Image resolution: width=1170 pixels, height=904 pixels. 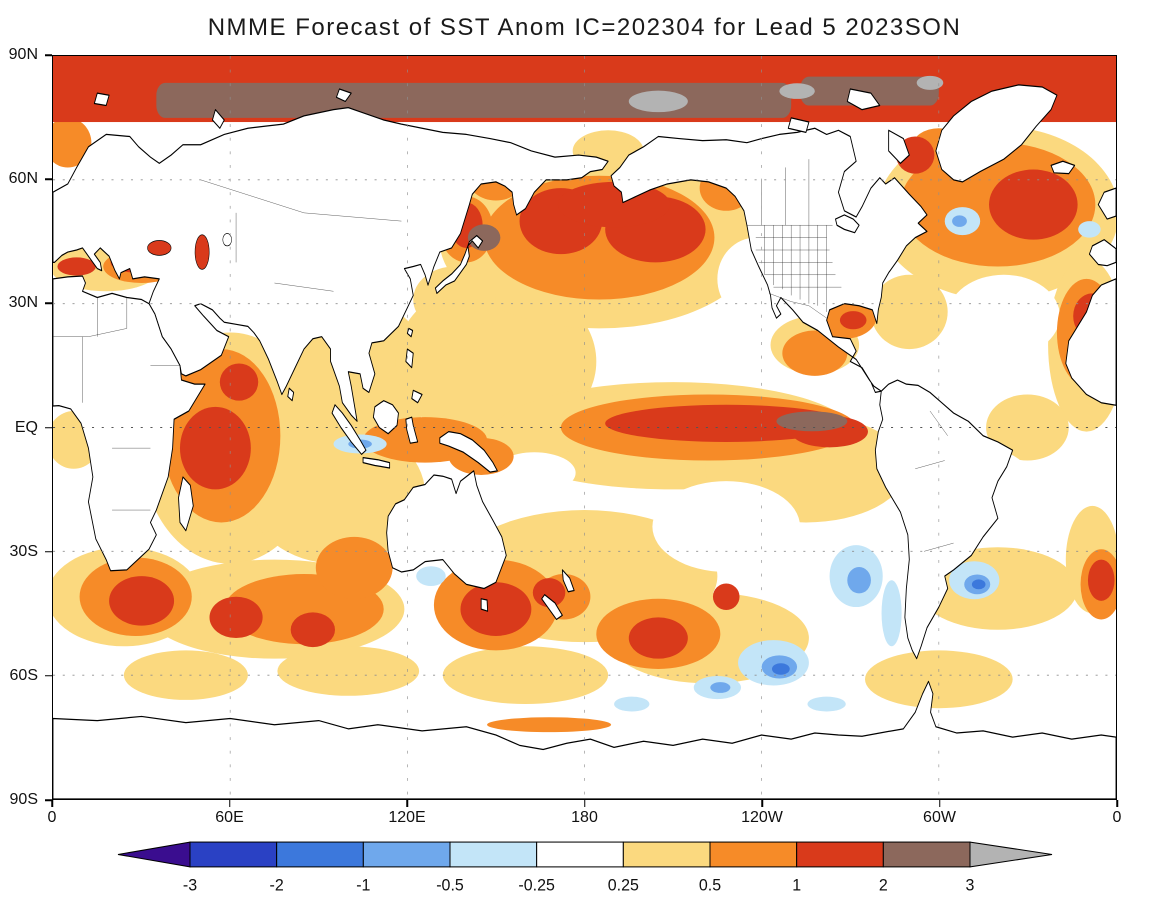 What do you see at coordinates (584, 739) in the screenshot?
I see `land-antarctica` at bounding box center [584, 739].